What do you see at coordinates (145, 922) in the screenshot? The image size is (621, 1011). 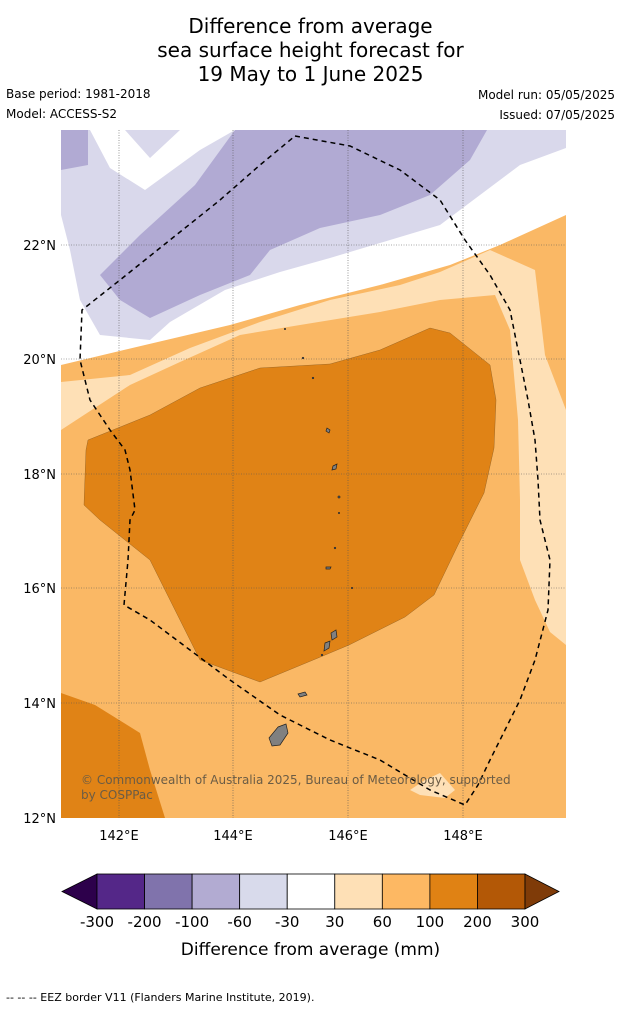 I see `colorbar-tick-label: -200` at bounding box center [145, 922].